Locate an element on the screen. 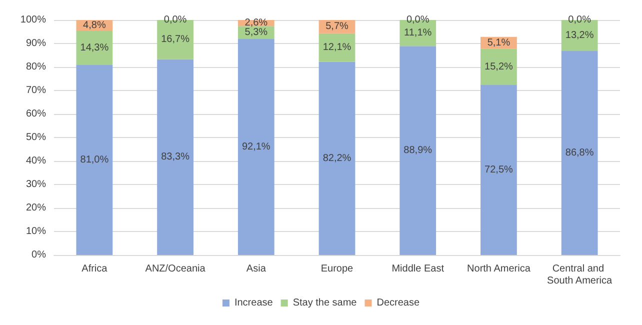 The width and height of the screenshot is (642, 325). data-label: 72,5% is located at coordinates (498, 170).